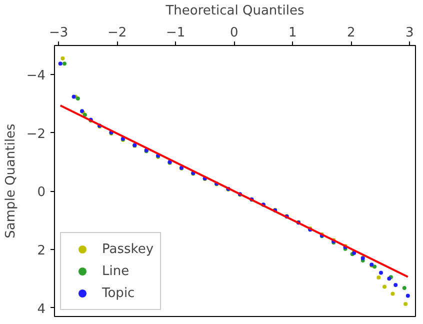  What do you see at coordinates (351, 33) in the screenshot?
I see `x-tick-label: 2` at bounding box center [351, 33].